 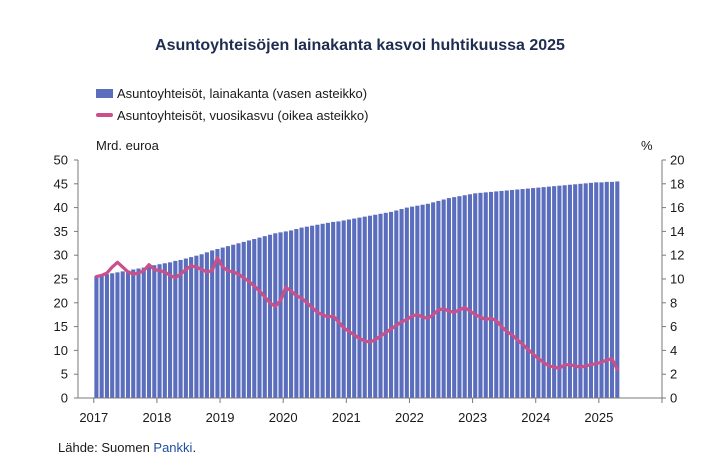 I want to click on left-tick-label: 20, so click(x=61, y=302).